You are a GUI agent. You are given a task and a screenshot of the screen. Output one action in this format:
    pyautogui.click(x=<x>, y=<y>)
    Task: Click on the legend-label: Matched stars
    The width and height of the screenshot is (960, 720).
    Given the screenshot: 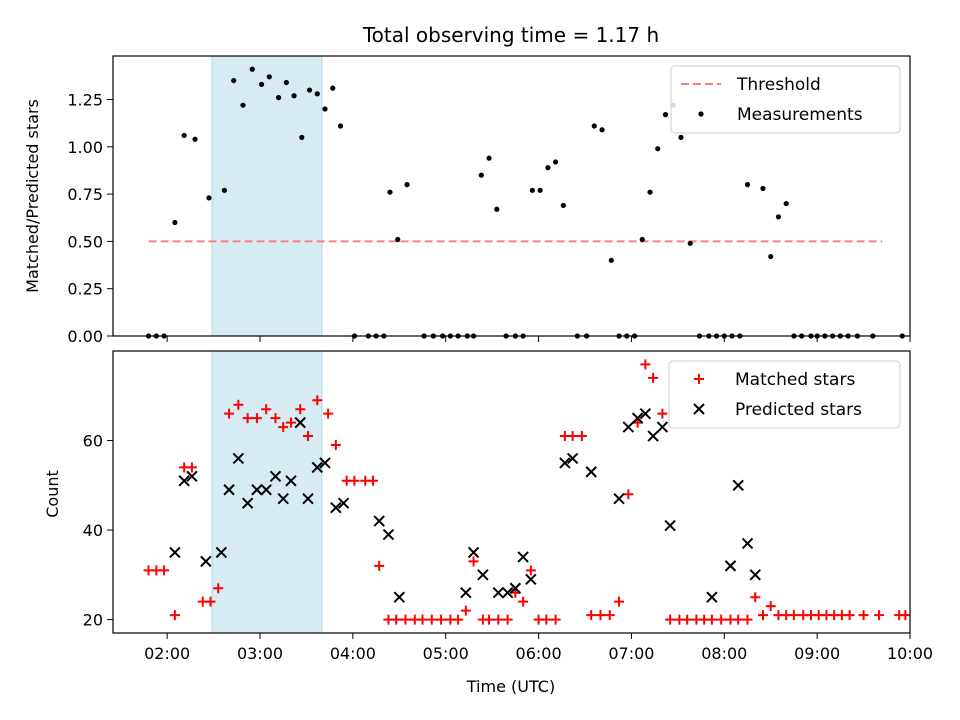 What is the action you would take?
    pyautogui.click(x=795, y=380)
    